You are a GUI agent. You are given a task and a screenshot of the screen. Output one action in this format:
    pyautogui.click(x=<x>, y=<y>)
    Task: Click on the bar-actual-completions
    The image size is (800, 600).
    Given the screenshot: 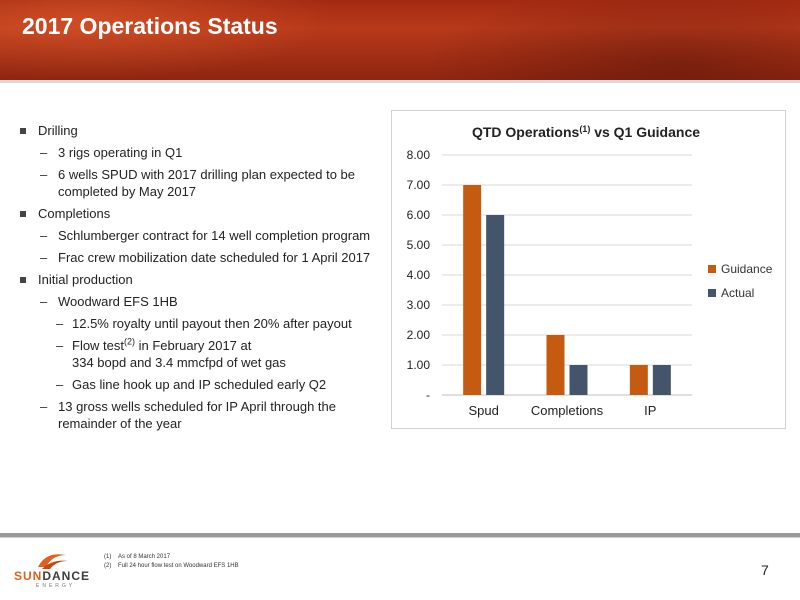 What is the action you would take?
    pyautogui.click(x=578, y=380)
    